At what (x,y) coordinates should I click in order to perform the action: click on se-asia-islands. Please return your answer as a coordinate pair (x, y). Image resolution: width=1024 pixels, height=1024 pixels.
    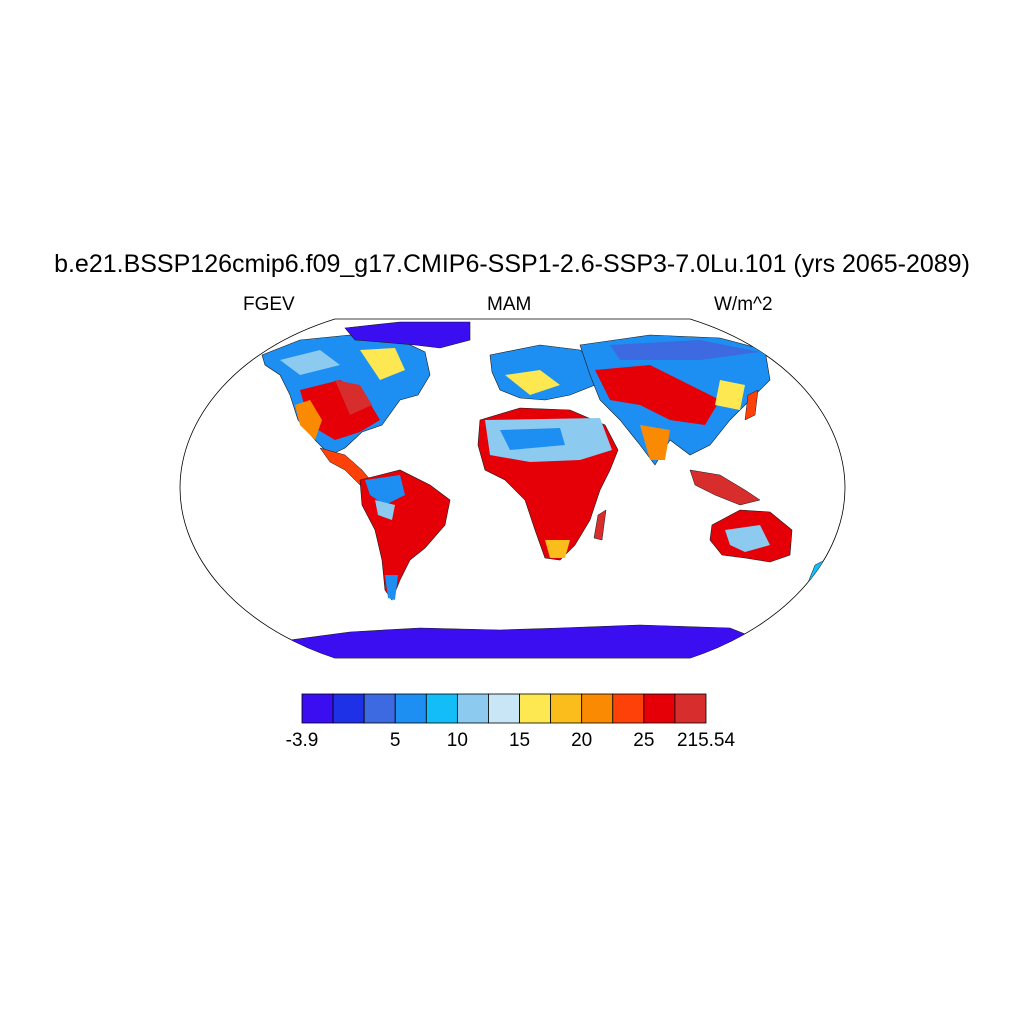
    Looking at the image, I should click on (725, 487).